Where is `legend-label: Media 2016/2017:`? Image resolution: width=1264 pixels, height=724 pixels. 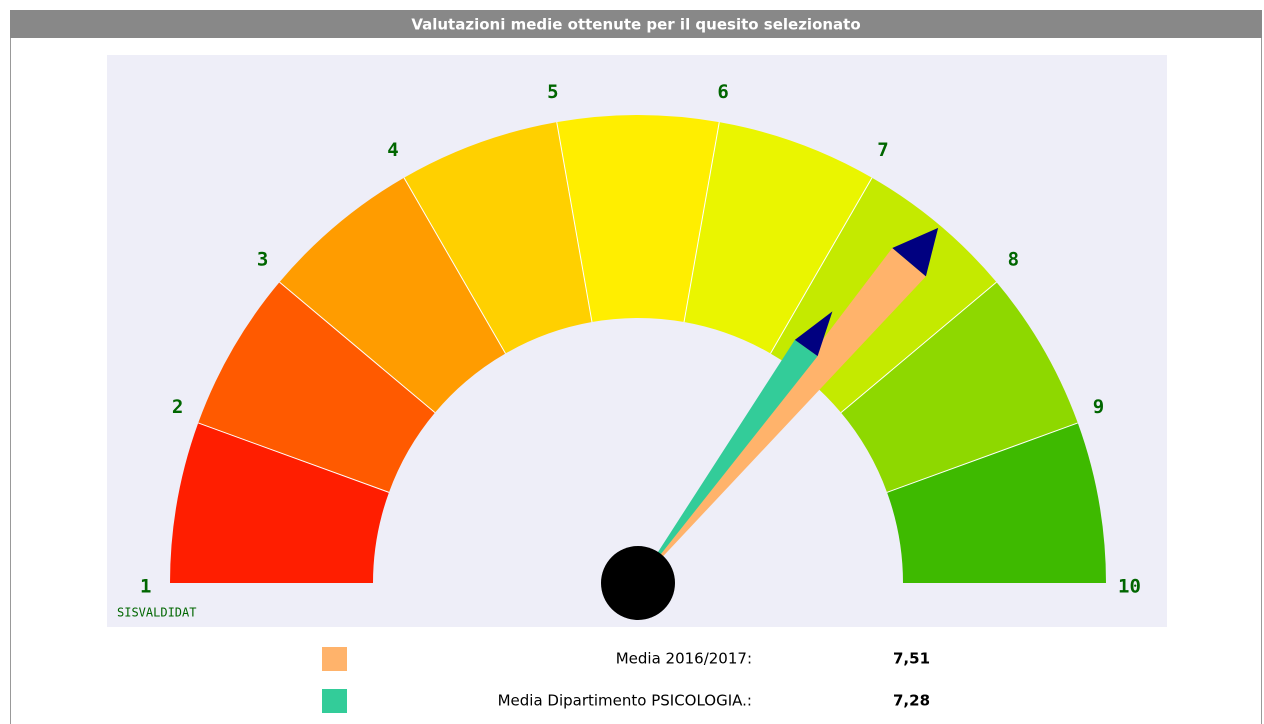 legend-label: Media 2016/2017: is located at coordinates (684, 659).